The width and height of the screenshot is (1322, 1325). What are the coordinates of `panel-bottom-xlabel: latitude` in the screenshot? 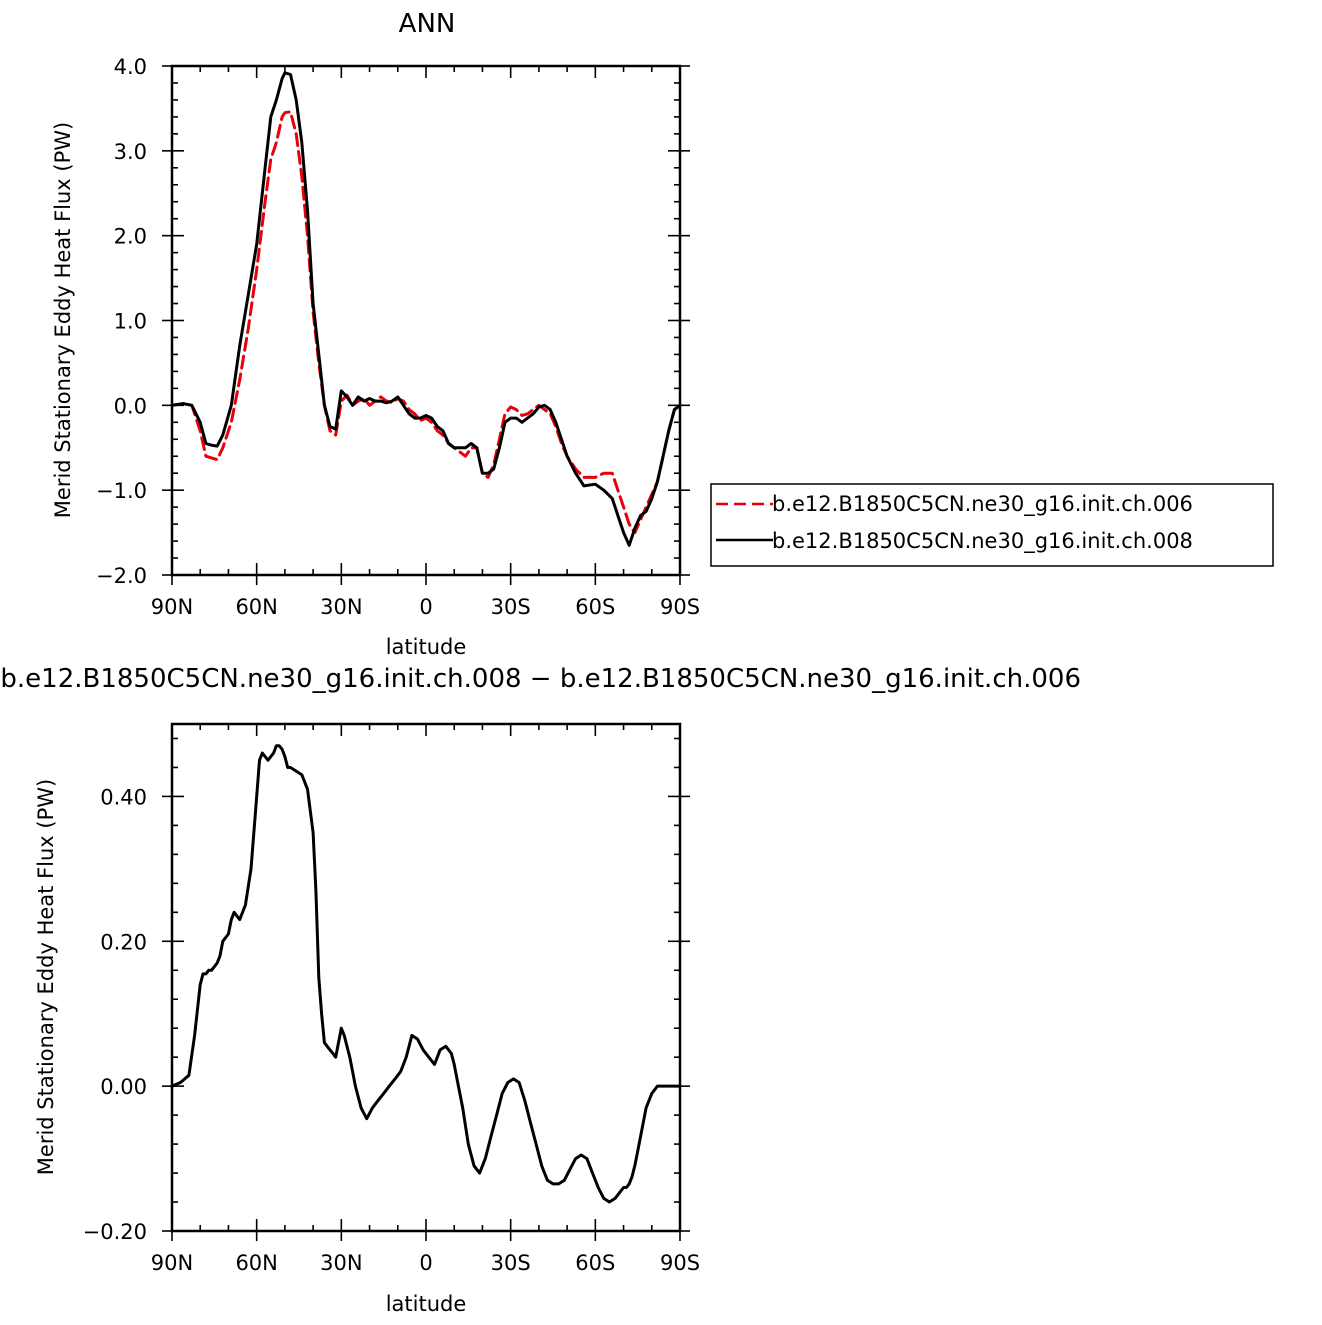 It's located at (426, 1304).